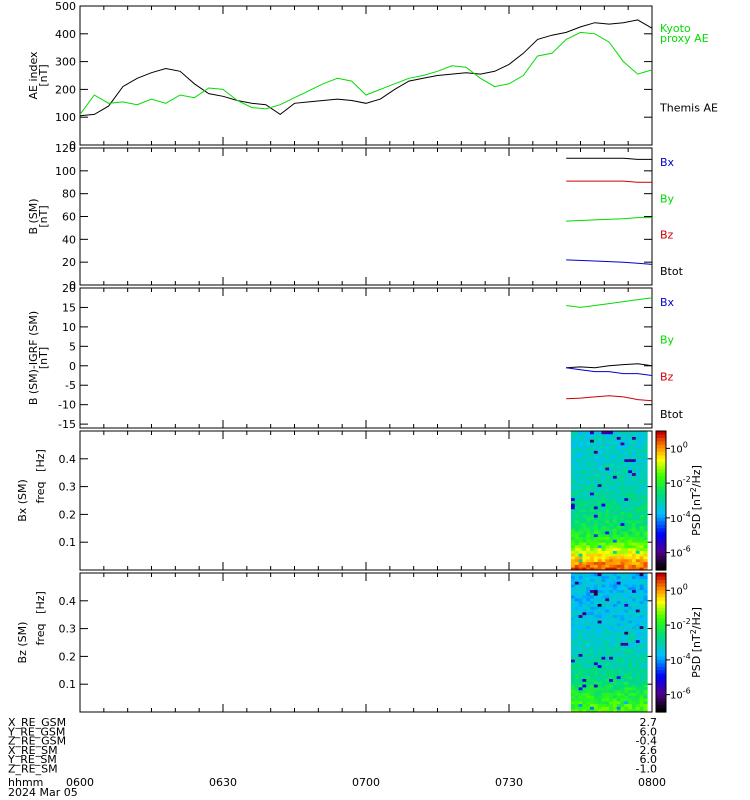  What do you see at coordinates (80, 782) in the screenshot?
I see `x-tick-label: 0600` at bounding box center [80, 782].